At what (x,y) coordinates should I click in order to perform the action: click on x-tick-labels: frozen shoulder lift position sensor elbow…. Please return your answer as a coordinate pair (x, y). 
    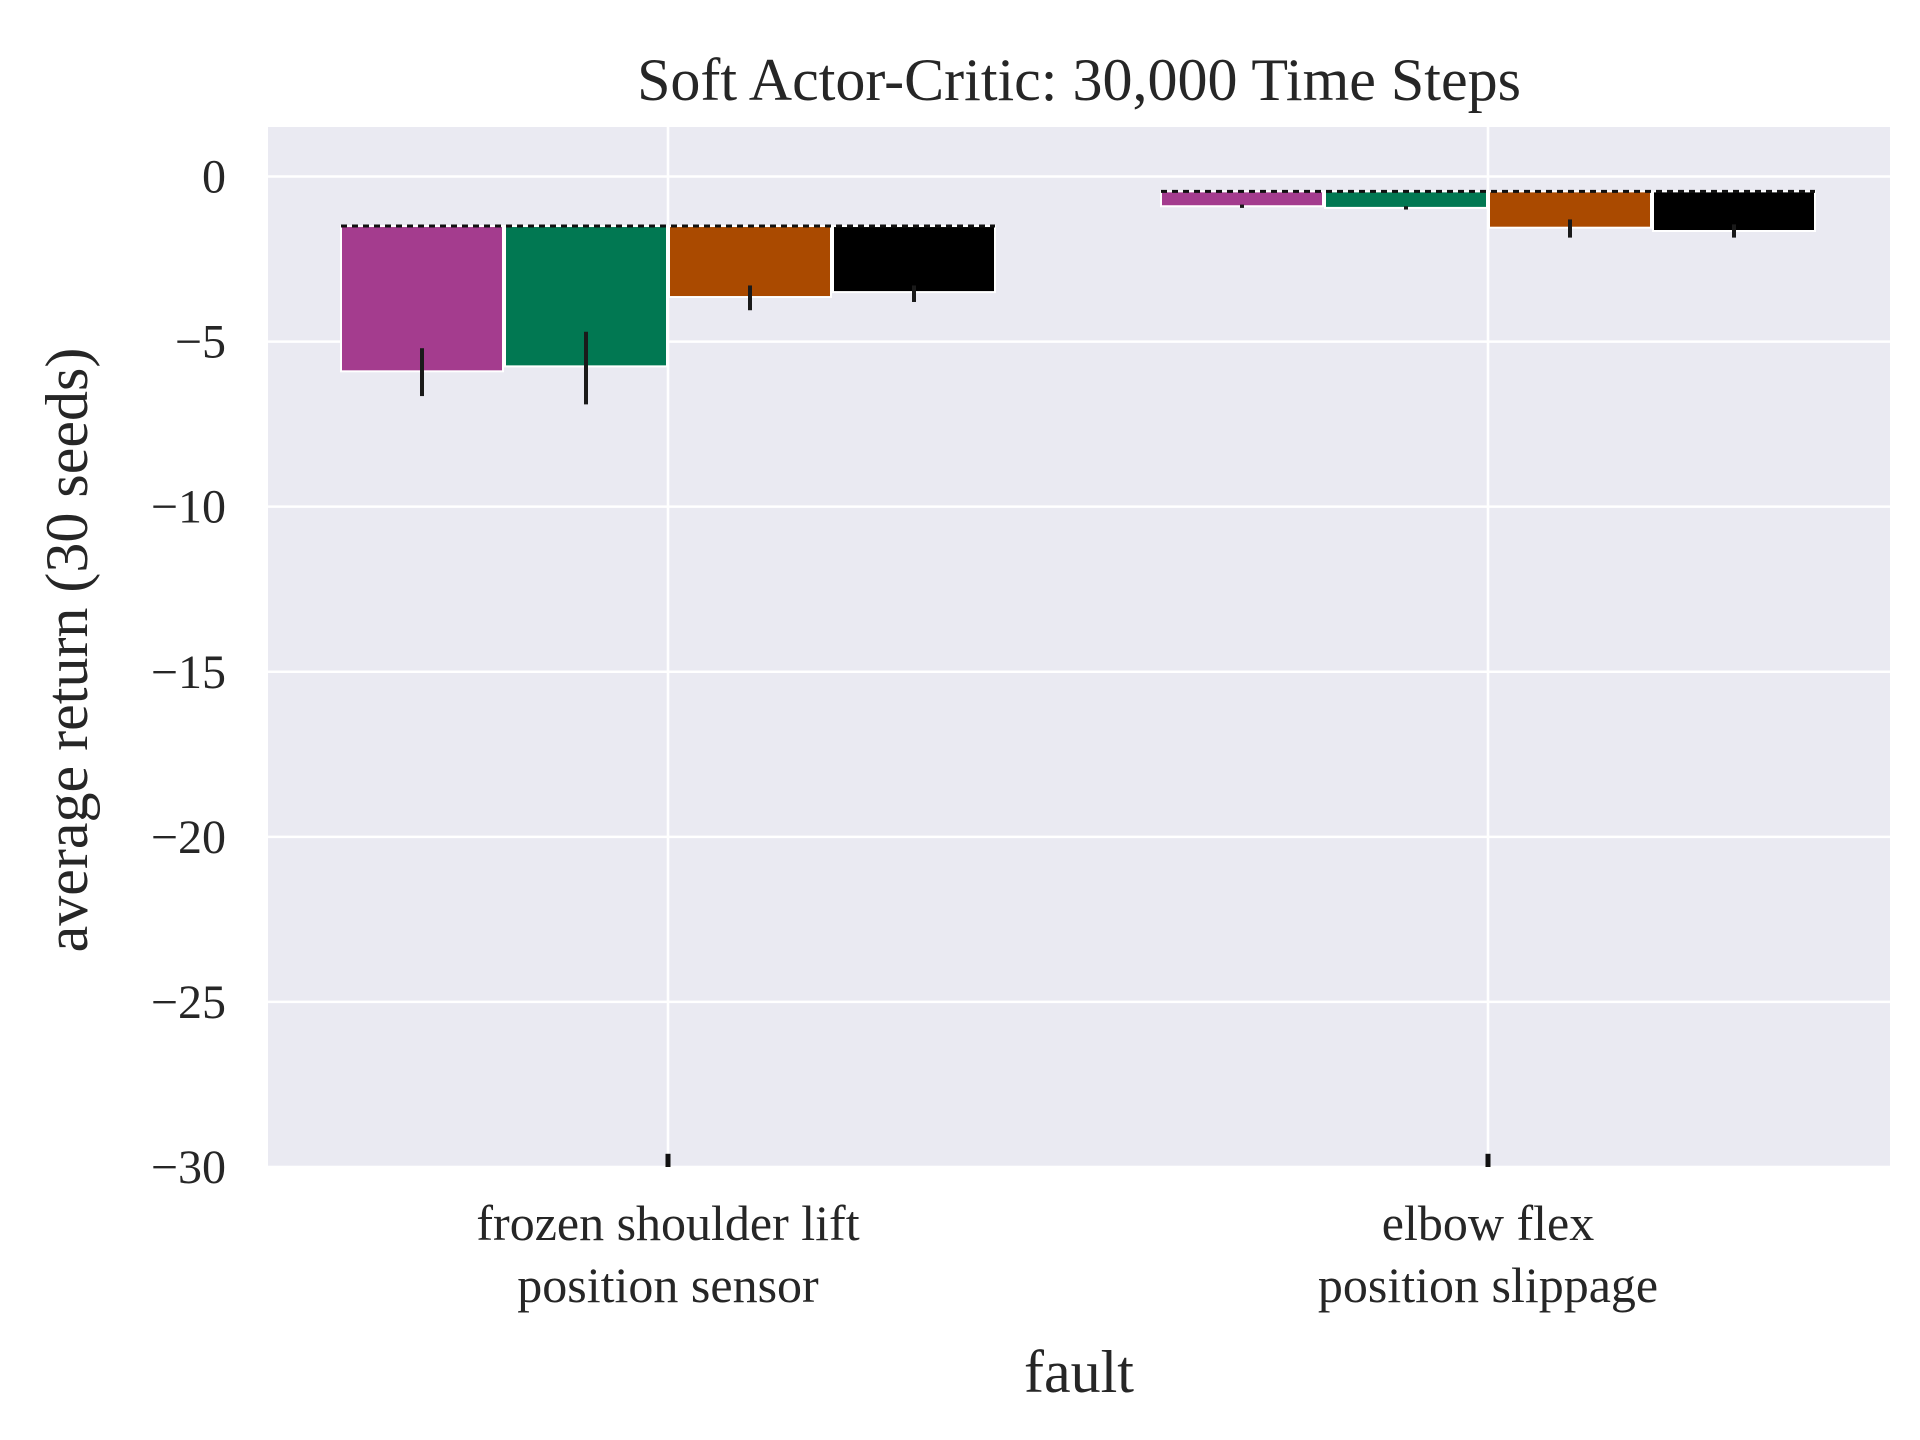
    Looking at the image, I should click on (1067, 1254).